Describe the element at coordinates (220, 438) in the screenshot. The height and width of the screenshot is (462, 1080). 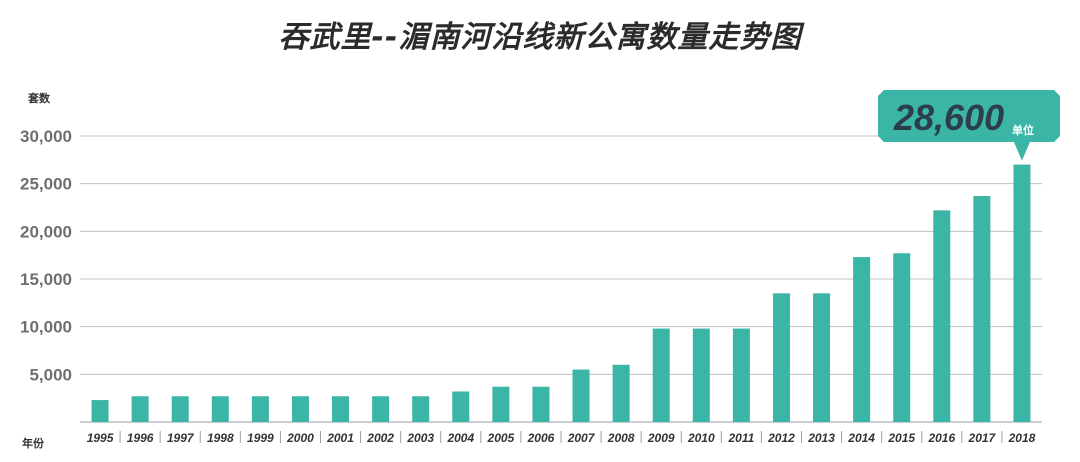
I see `x-tick-label: 1998` at that location.